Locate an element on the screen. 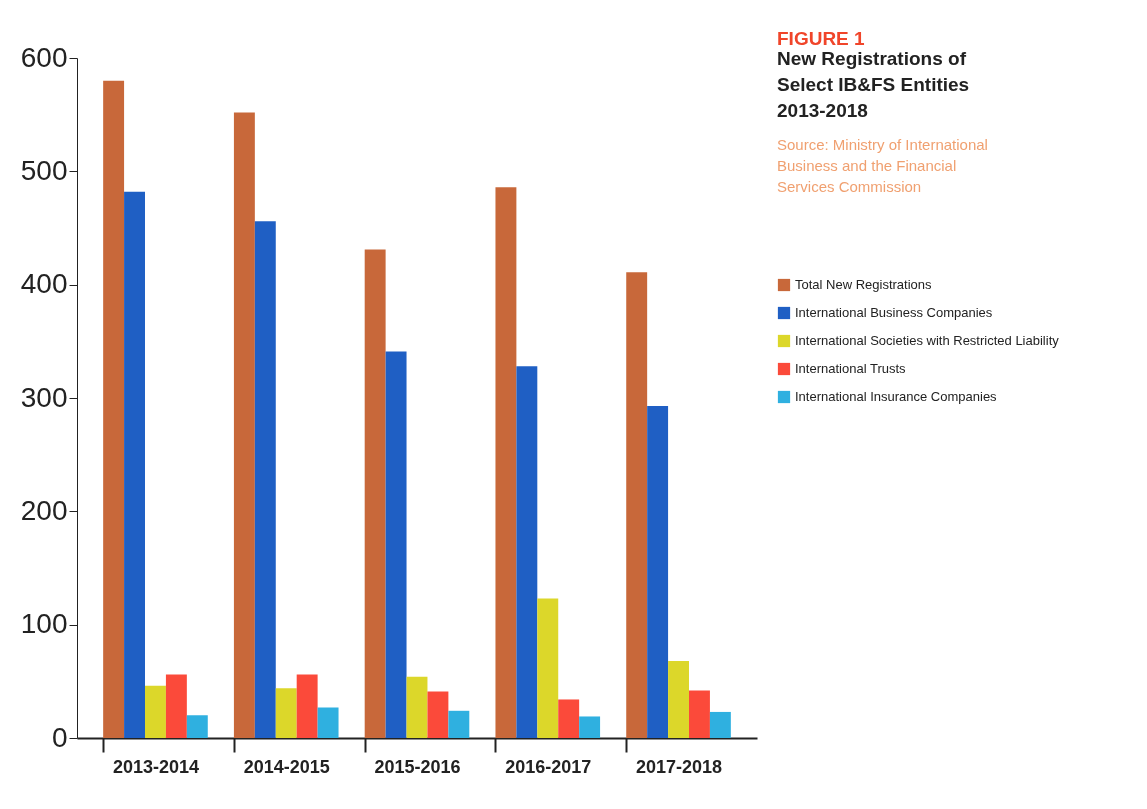  y-tick-label: 400 is located at coordinates (44, 284).